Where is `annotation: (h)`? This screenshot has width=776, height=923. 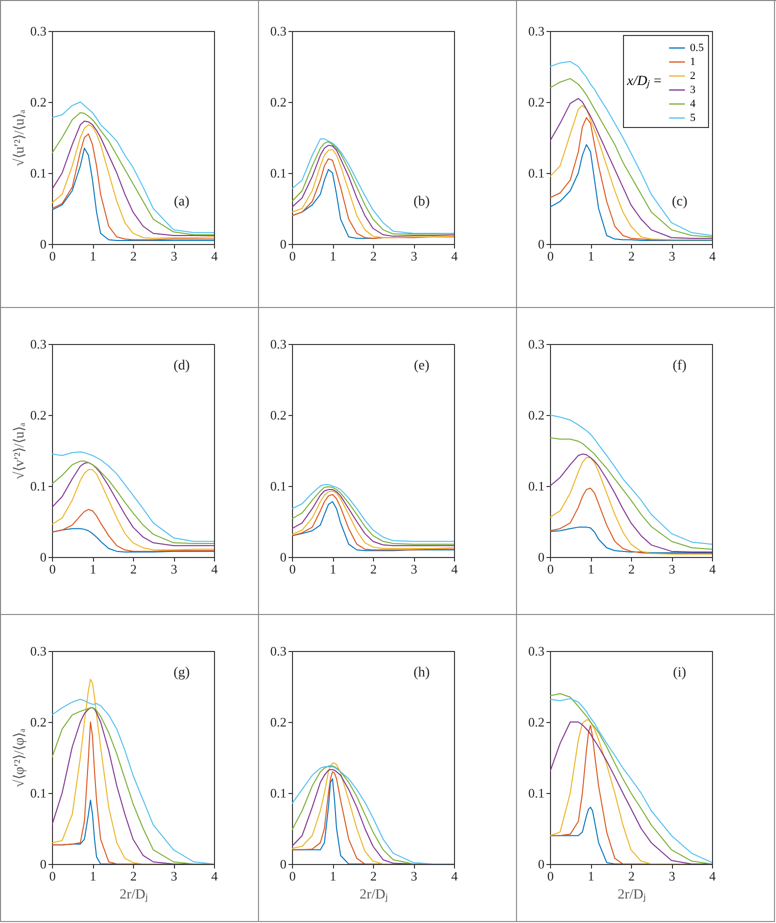 annotation: (h) is located at coordinates (421, 672).